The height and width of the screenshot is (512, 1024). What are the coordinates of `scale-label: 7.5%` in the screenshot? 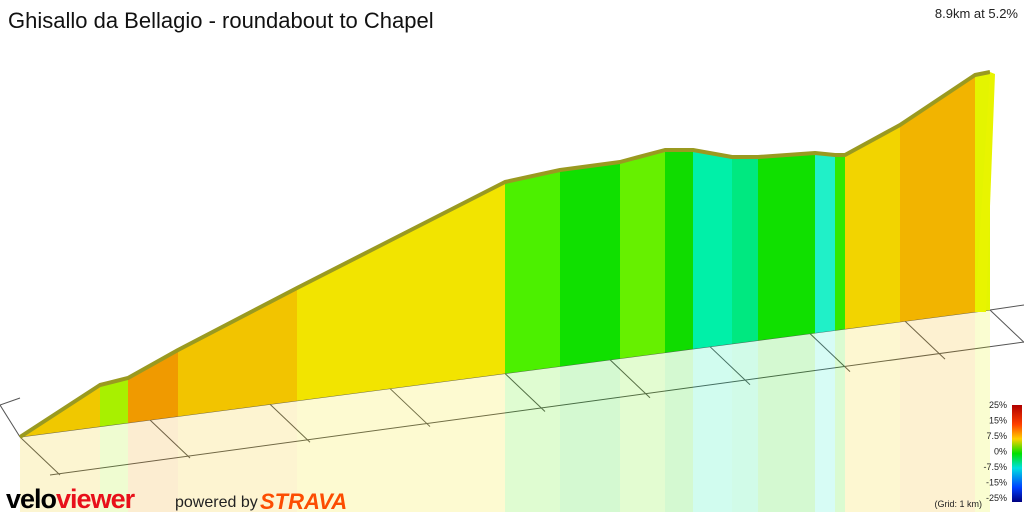 It's located at (996, 436).